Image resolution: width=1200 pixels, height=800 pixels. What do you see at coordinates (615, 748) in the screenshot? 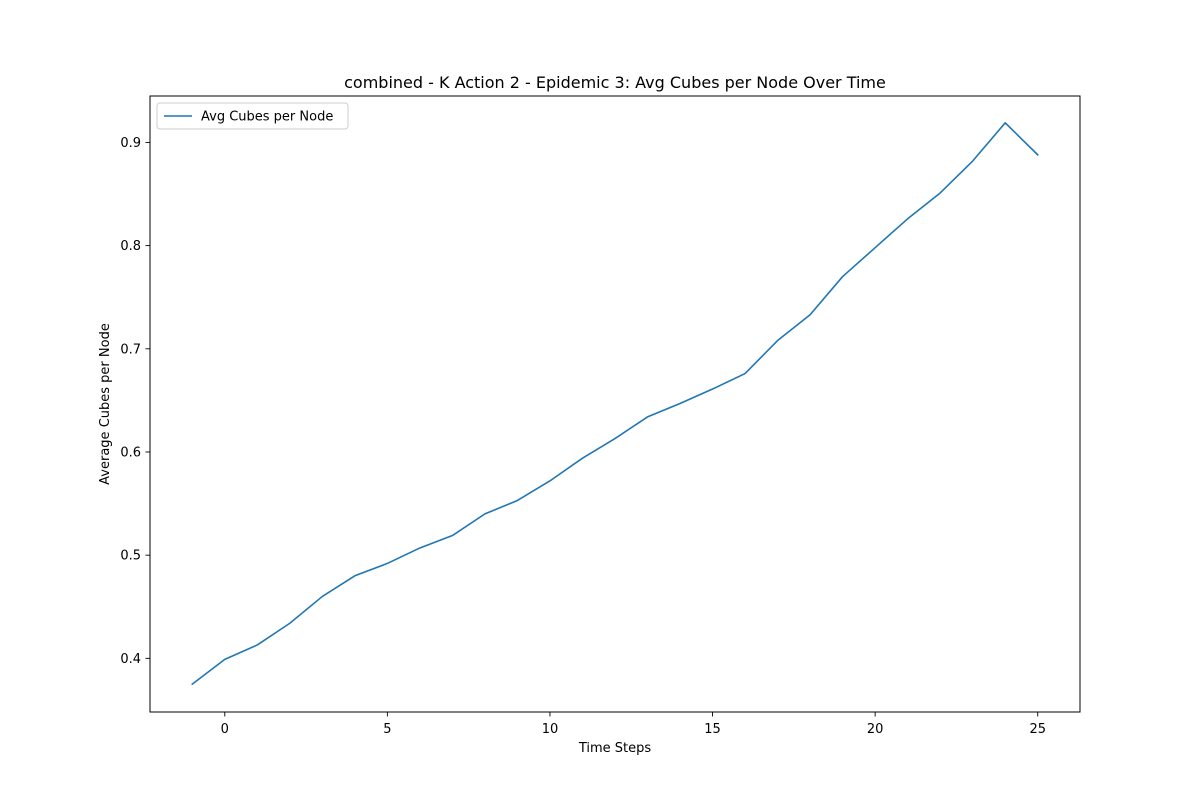
I see `x-axis-label: Time Steps` at bounding box center [615, 748].